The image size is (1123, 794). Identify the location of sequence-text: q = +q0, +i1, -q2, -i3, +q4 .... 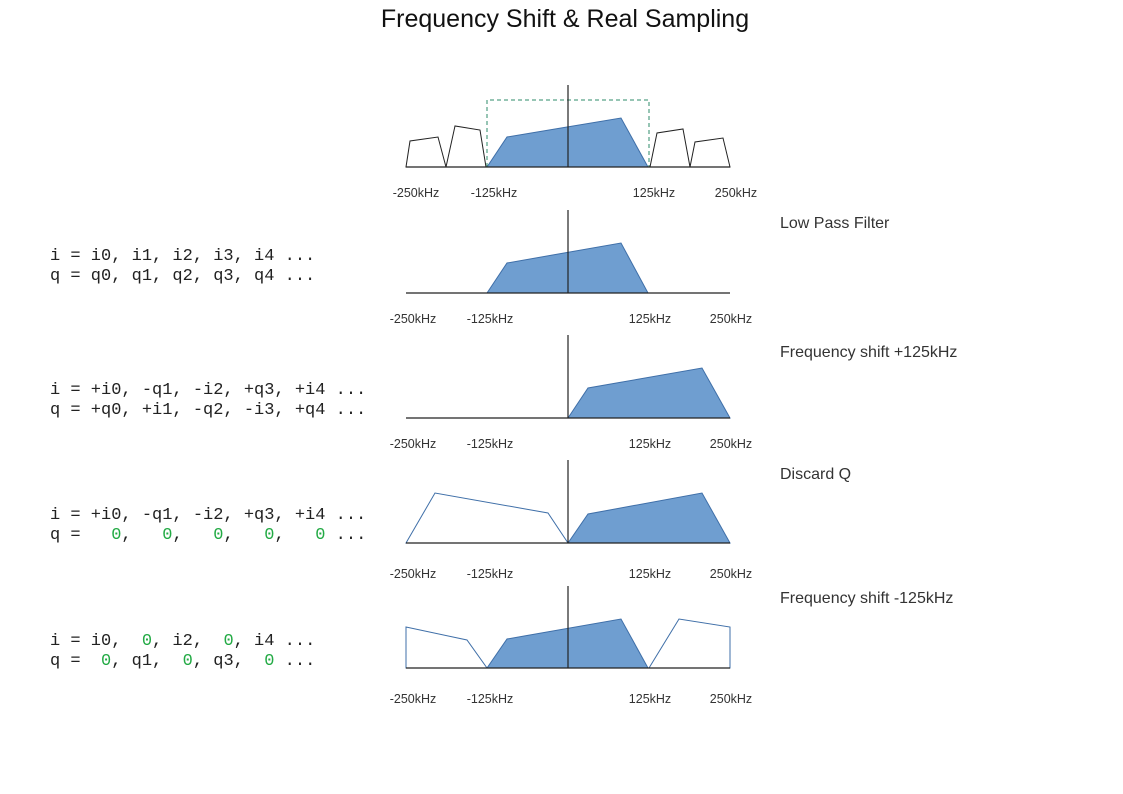
(208, 410).